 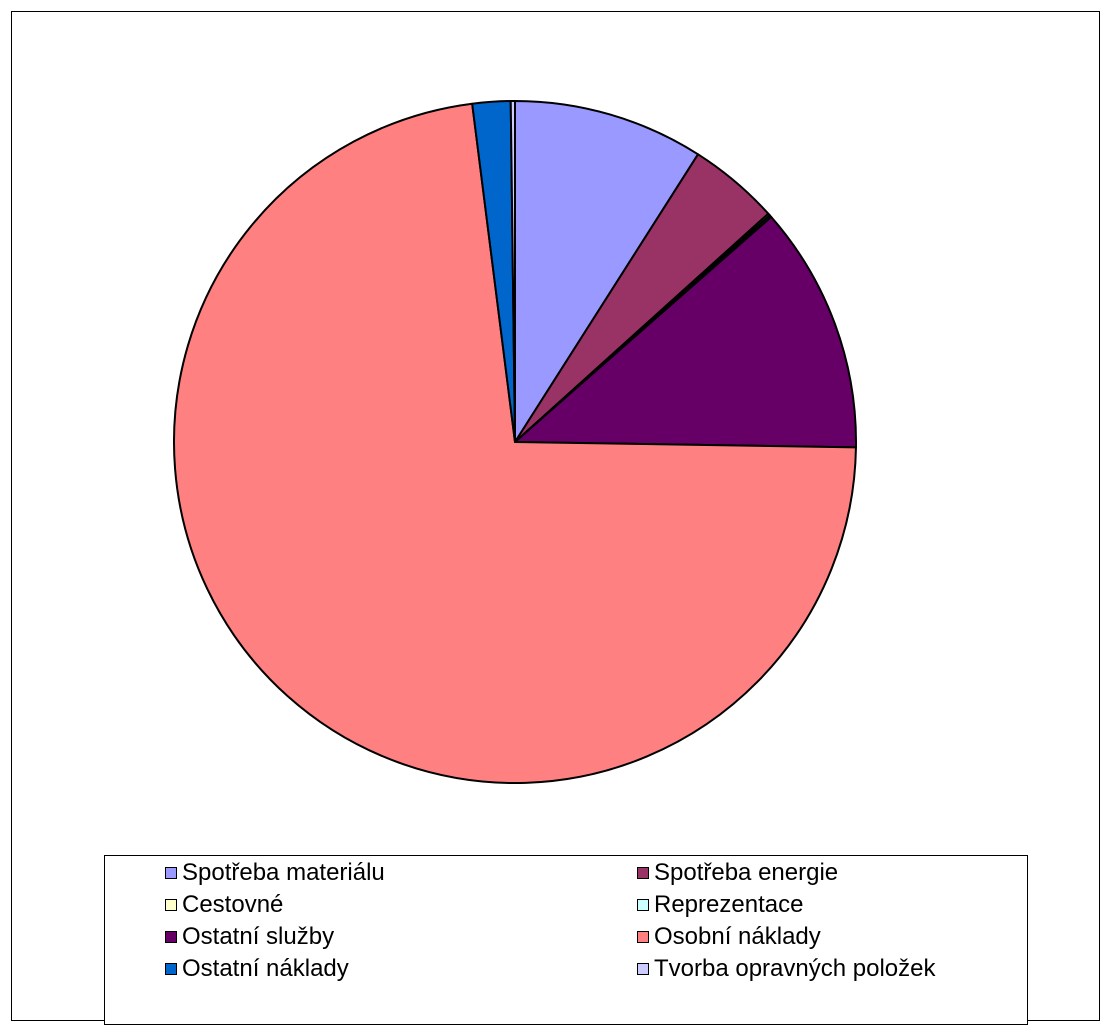 I want to click on legend-item-osobni-naklady: Osobní náklady, so click(x=729, y=937).